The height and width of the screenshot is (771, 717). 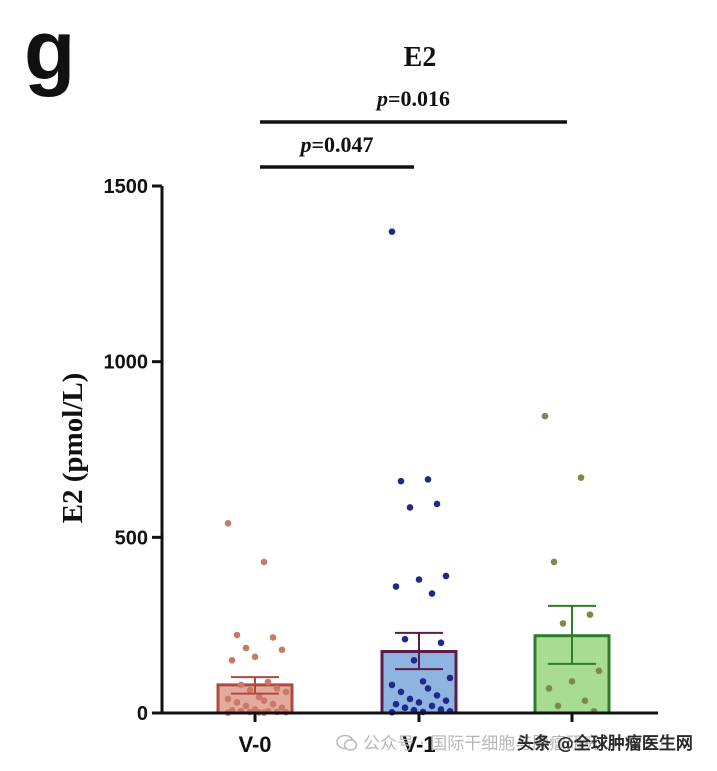 I want to click on x-tick-label-v-1: V-1, so click(x=418, y=744).